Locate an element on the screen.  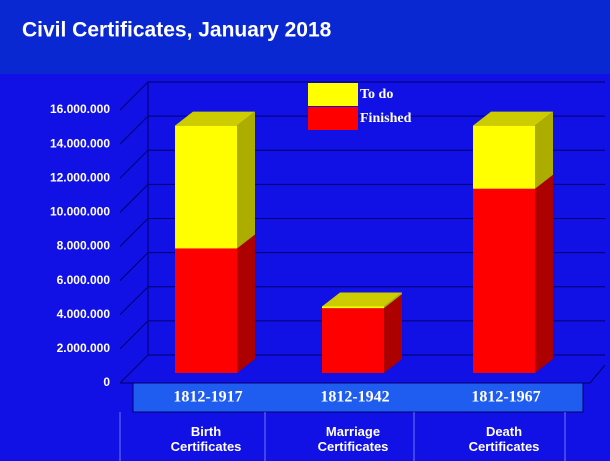
y-tick-label: 2.000.000 is located at coordinates (84, 348).